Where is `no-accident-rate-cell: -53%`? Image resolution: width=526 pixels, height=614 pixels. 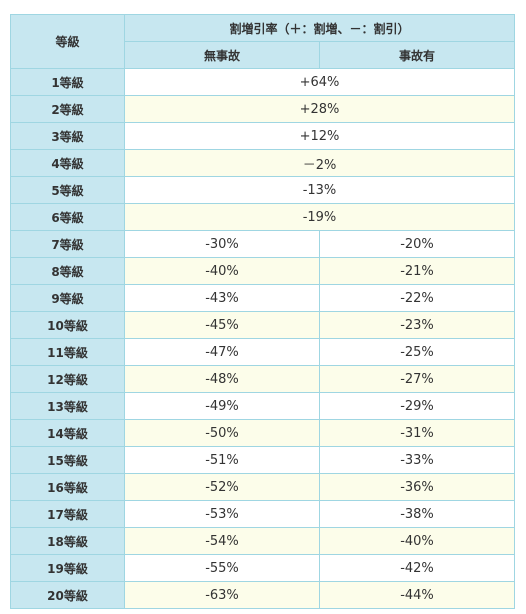 no-accident-rate-cell: -53% is located at coordinates (222, 514).